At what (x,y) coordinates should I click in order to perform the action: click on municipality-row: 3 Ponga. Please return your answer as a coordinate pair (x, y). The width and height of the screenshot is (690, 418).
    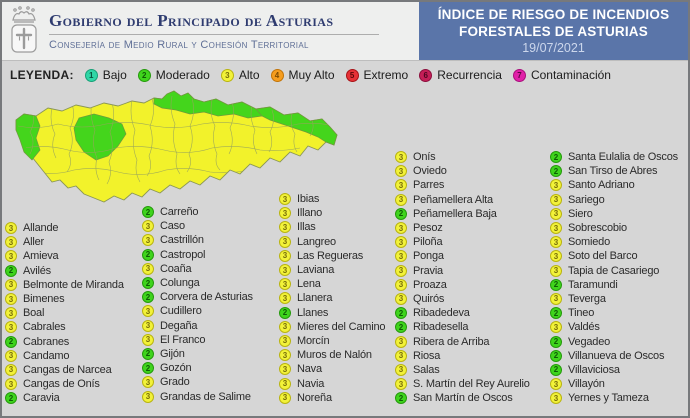
    Looking at the image, I should click on (462, 256).